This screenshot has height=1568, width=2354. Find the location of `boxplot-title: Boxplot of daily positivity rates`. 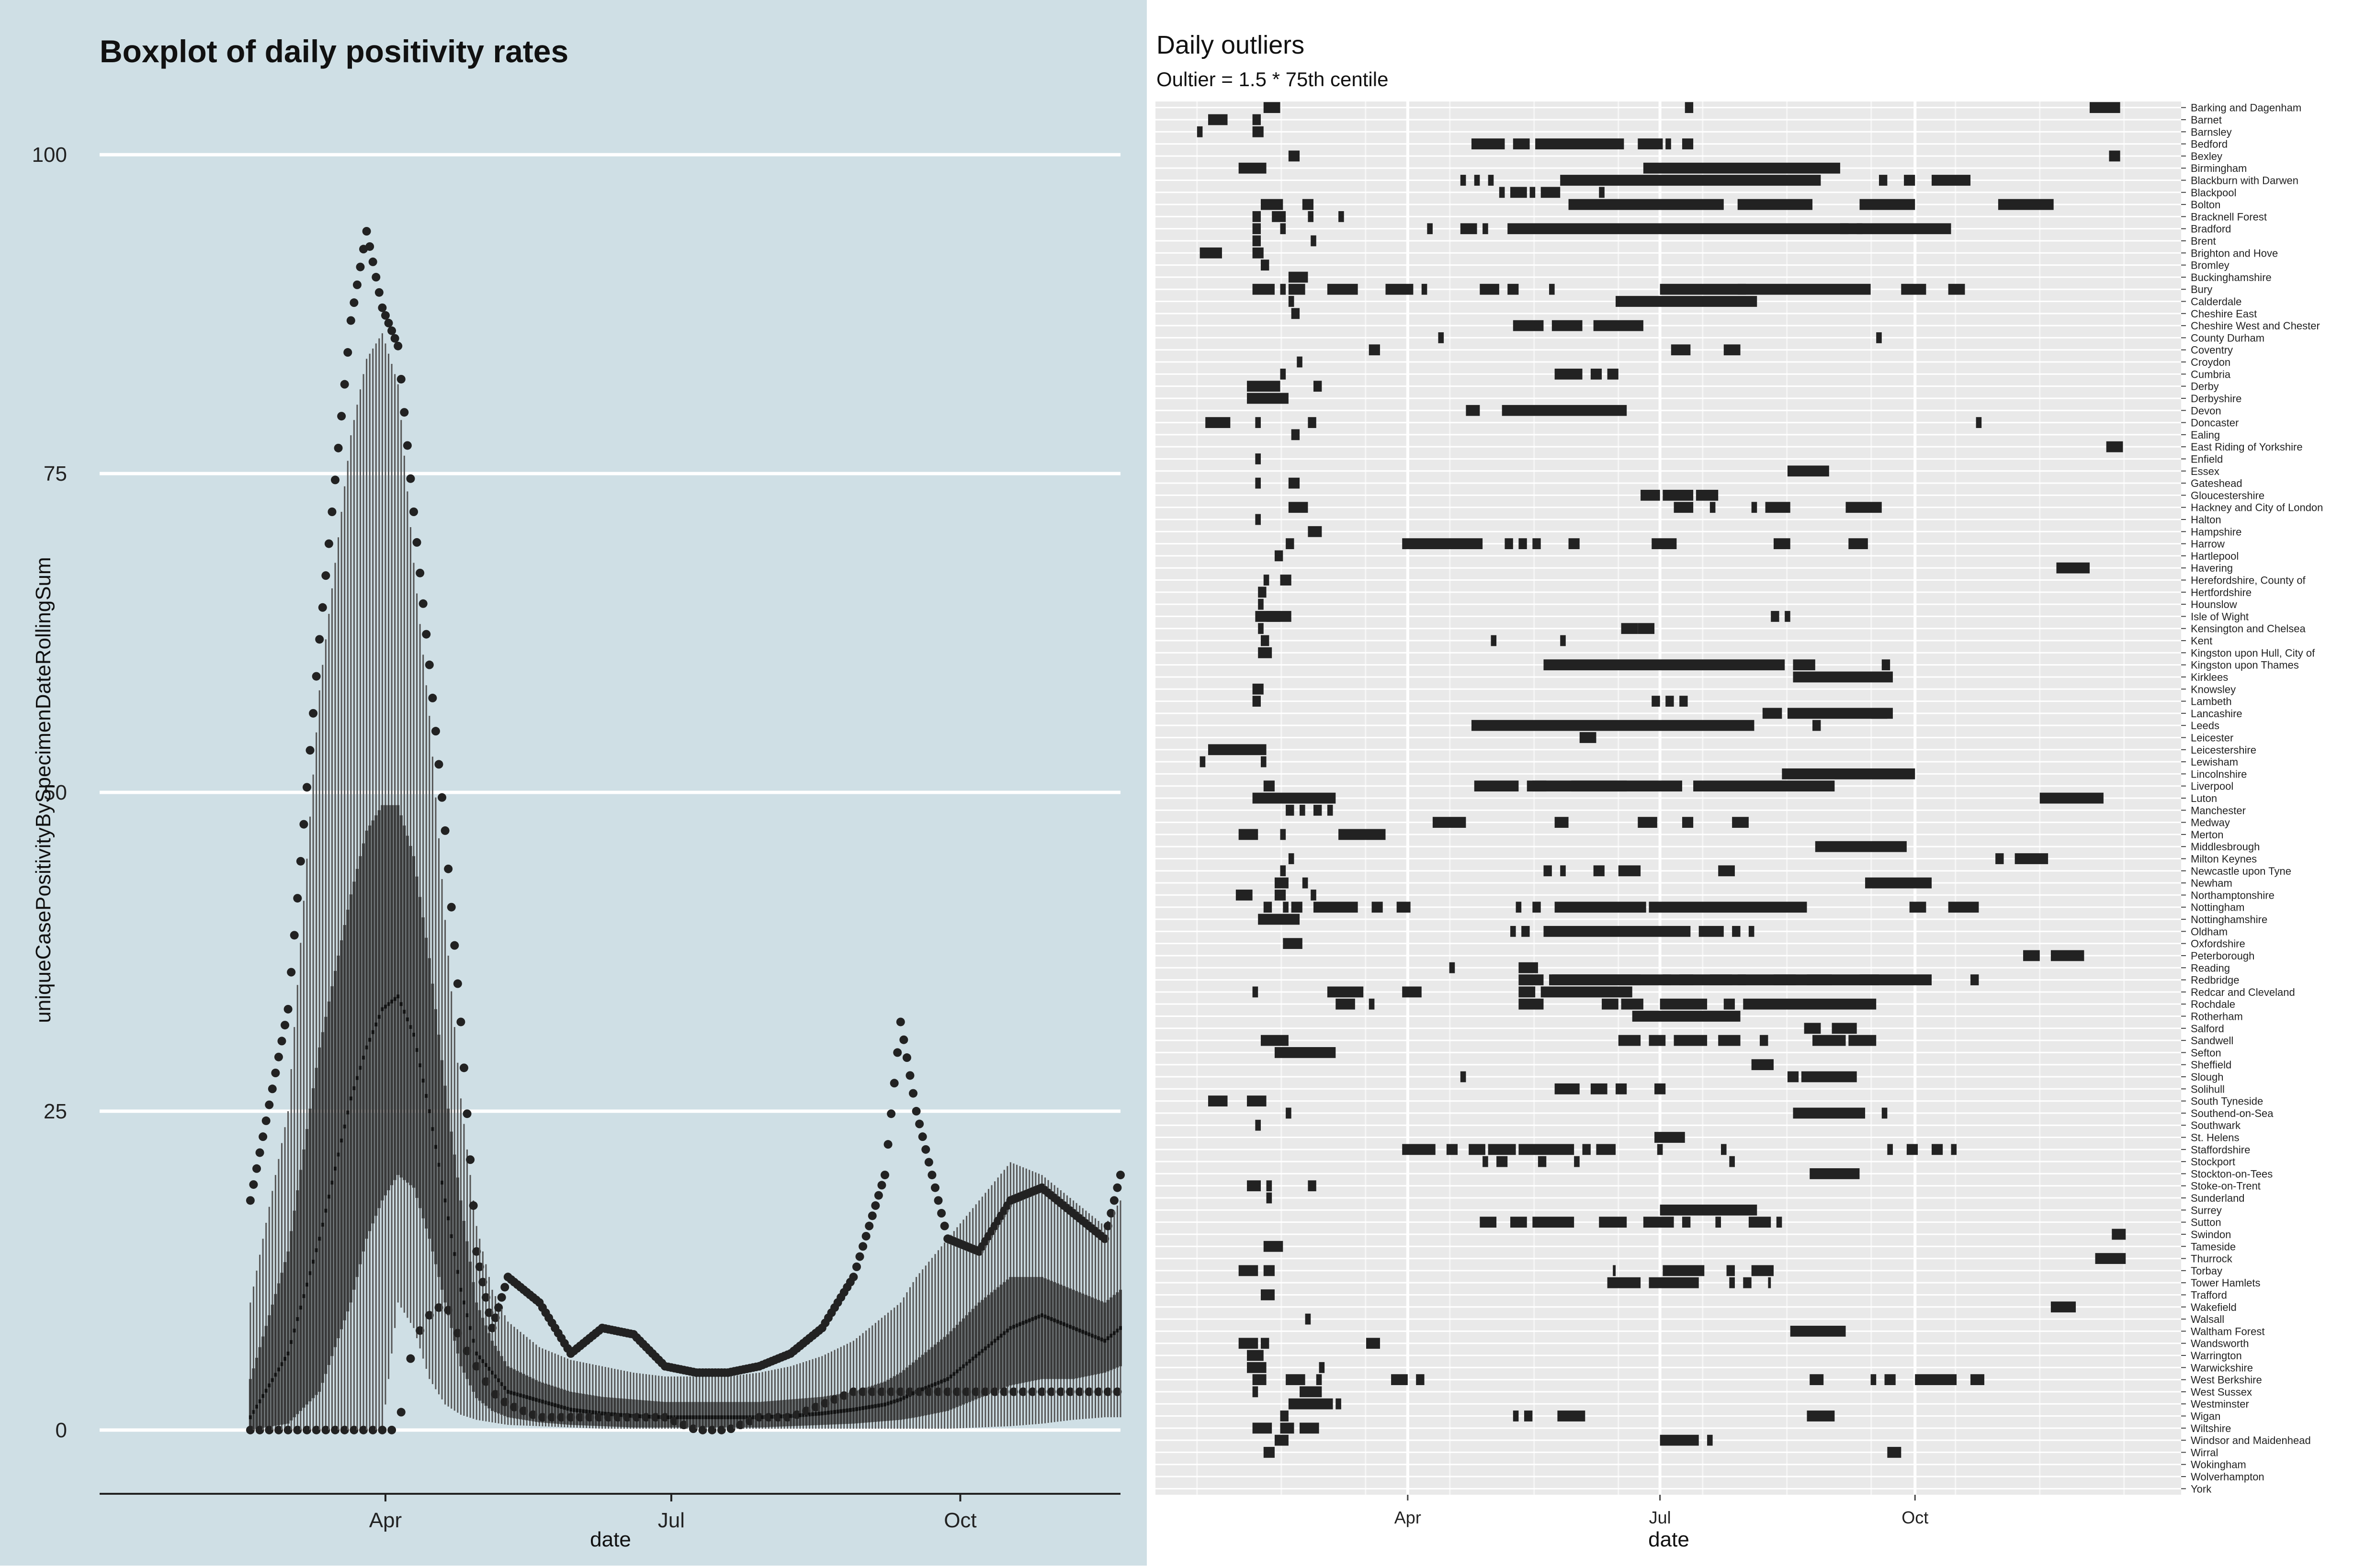

boxplot-title: Boxplot of daily positivity rates is located at coordinates (334, 51).